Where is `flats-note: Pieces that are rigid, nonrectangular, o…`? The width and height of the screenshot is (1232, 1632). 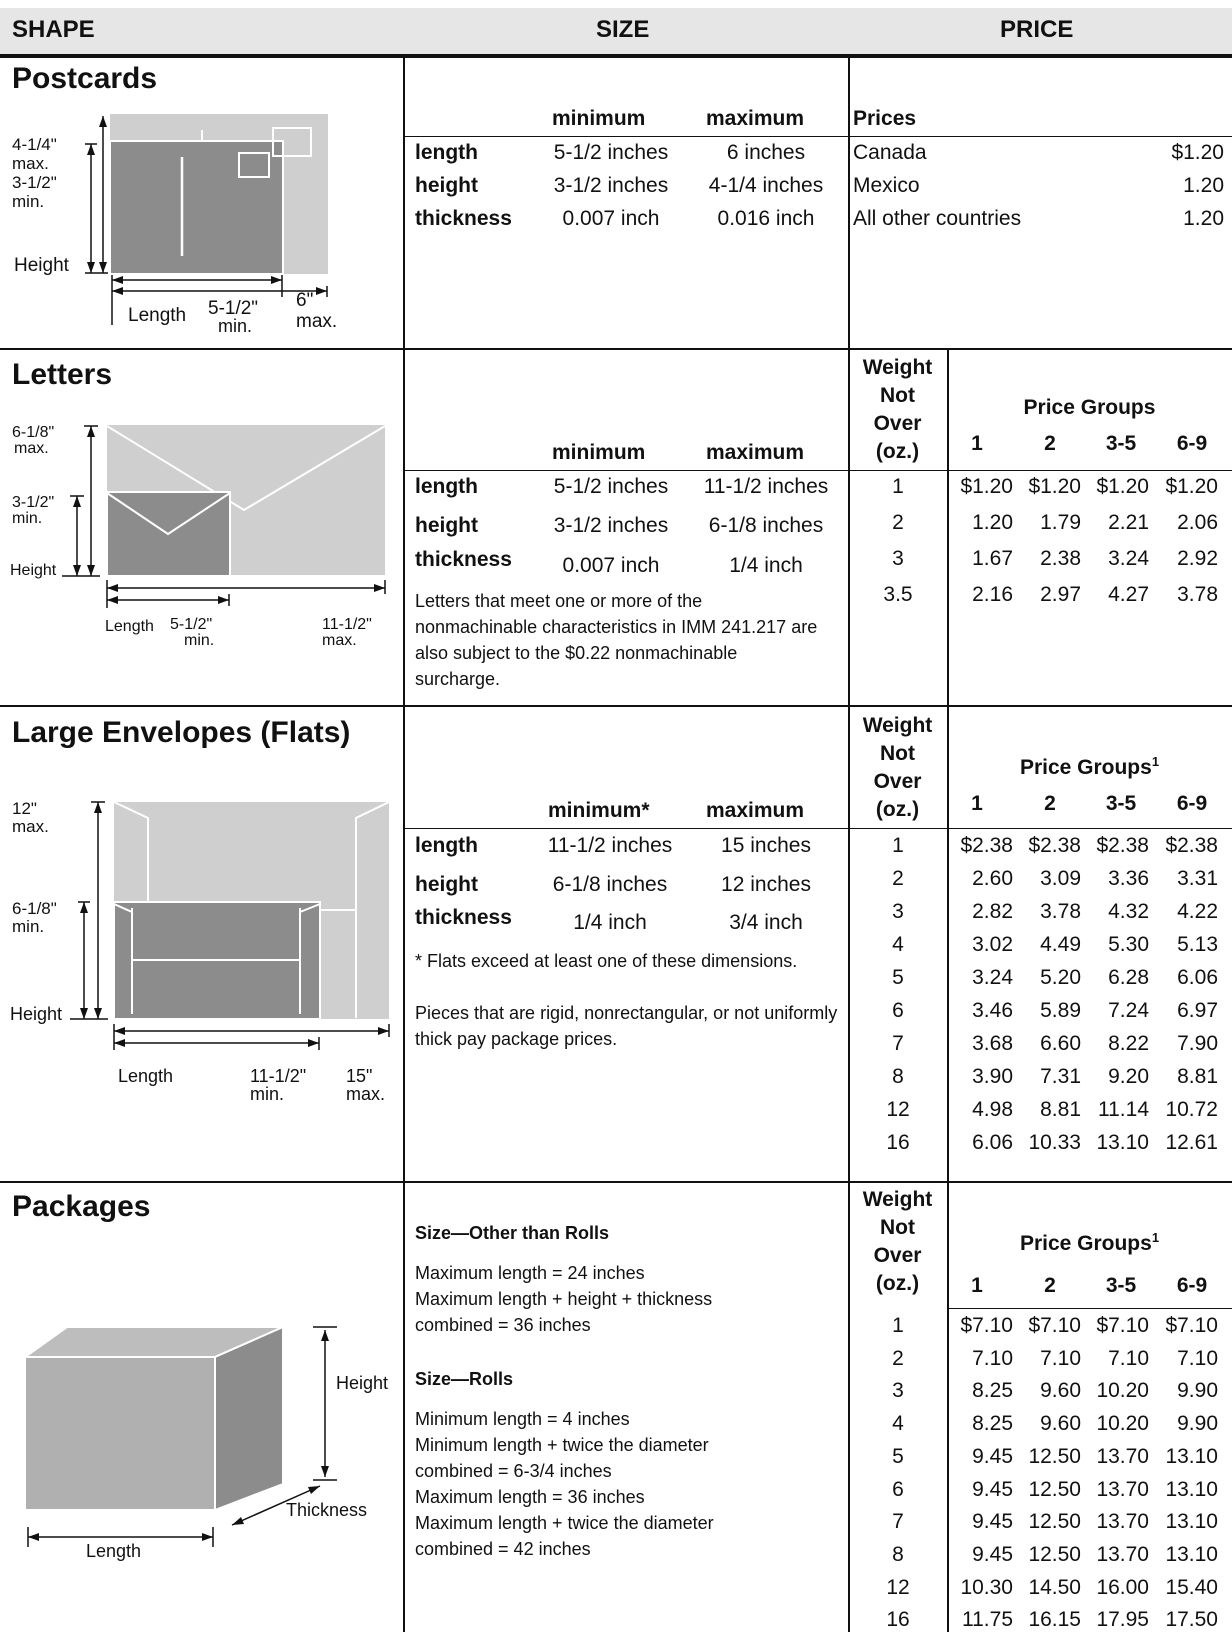
flats-note: Pieces that are rigid, nonrectangular, o… is located at coordinates (626, 1026).